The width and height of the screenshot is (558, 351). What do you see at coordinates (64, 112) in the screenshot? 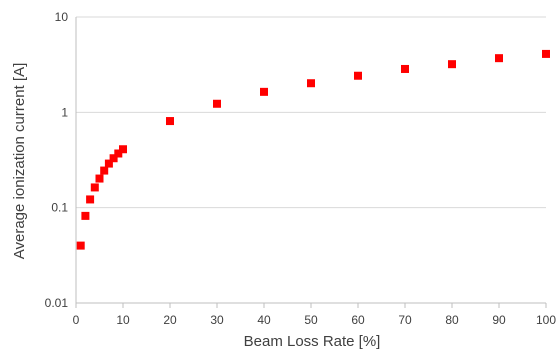
I see `y-tick-label: 1` at bounding box center [64, 112].